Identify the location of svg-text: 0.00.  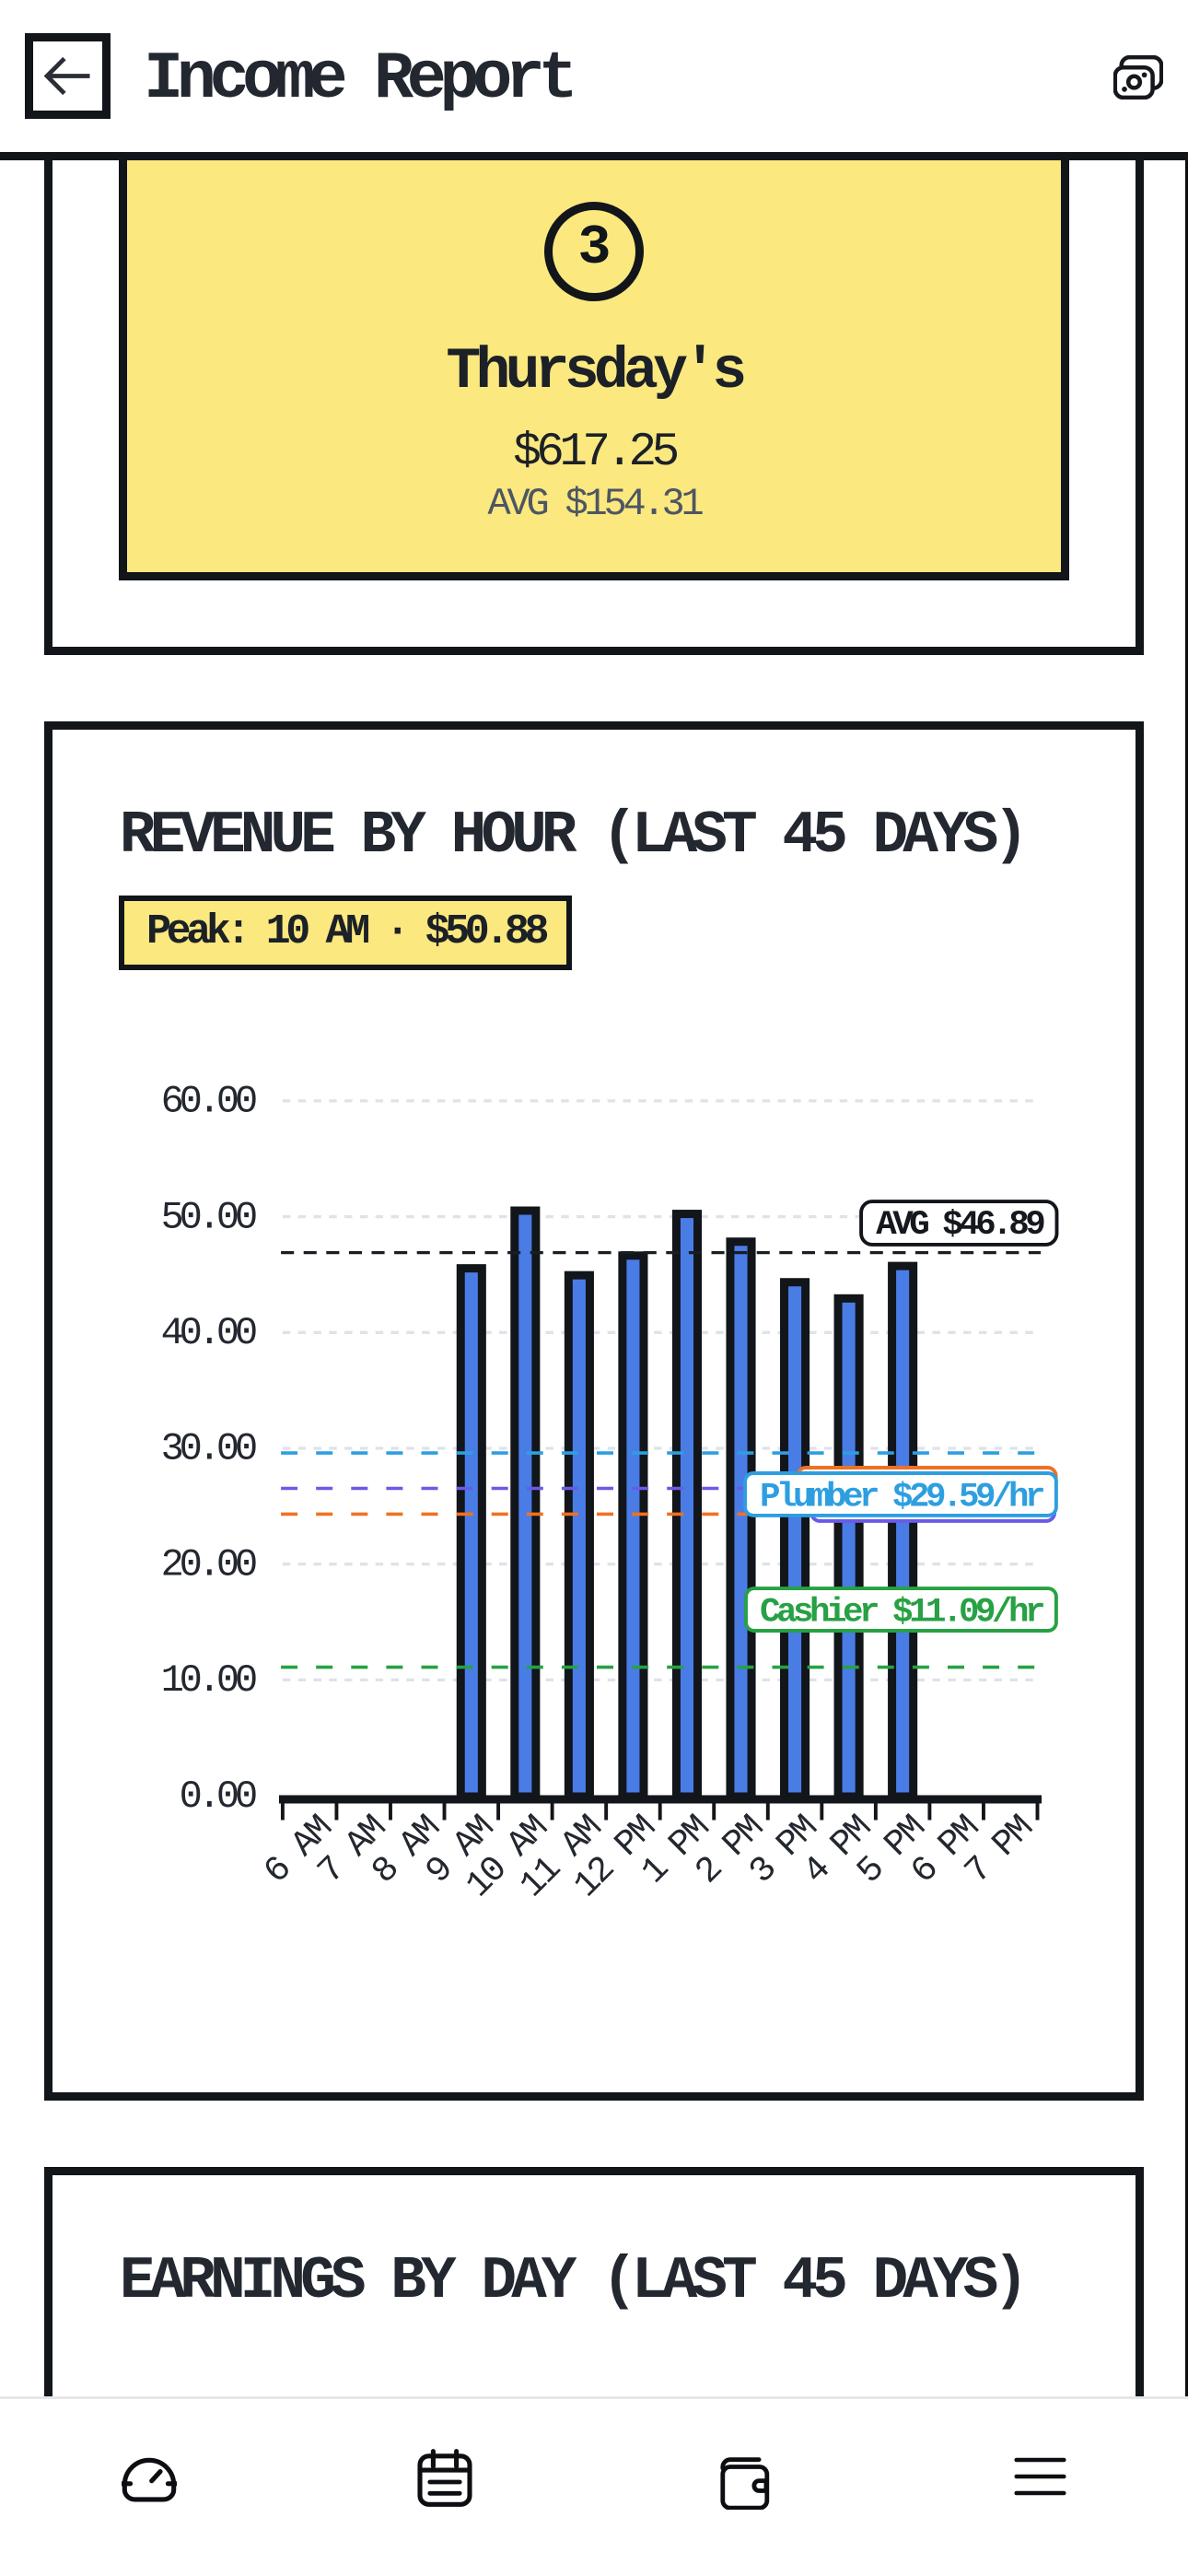
(218, 1796).